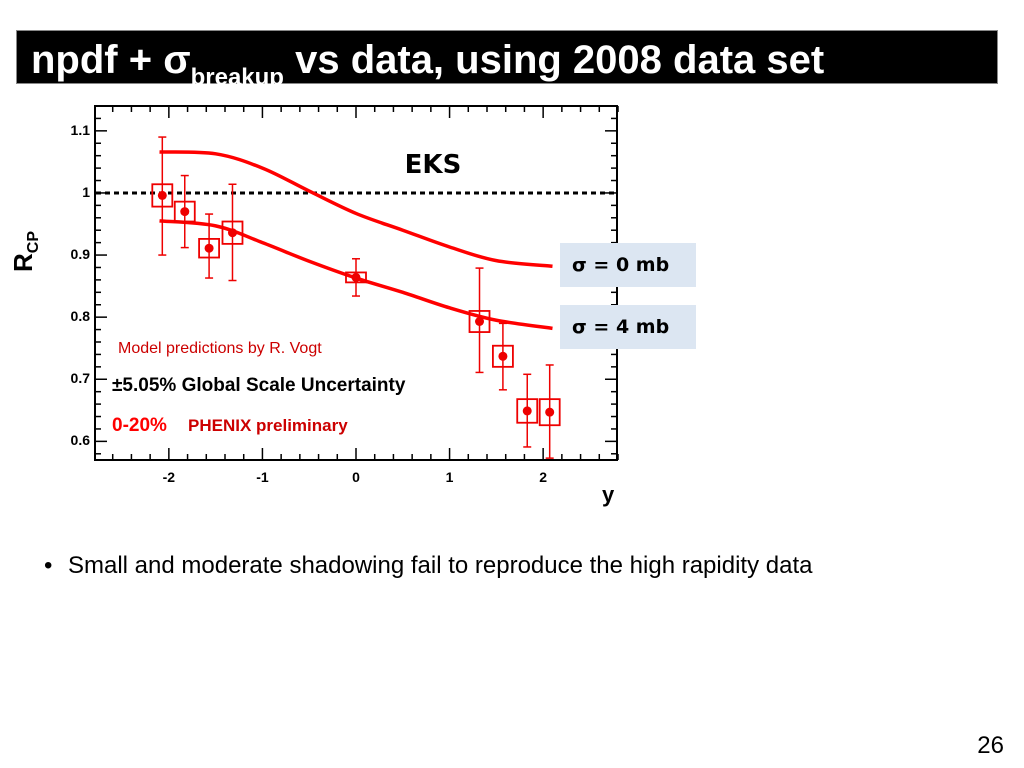 Image resolution: width=1024 pixels, height=768 pixels. What do you see at coordinates (237, 77) in the screenshot?
I see `title-subscript: breakup` at bounding box center [237, 77].